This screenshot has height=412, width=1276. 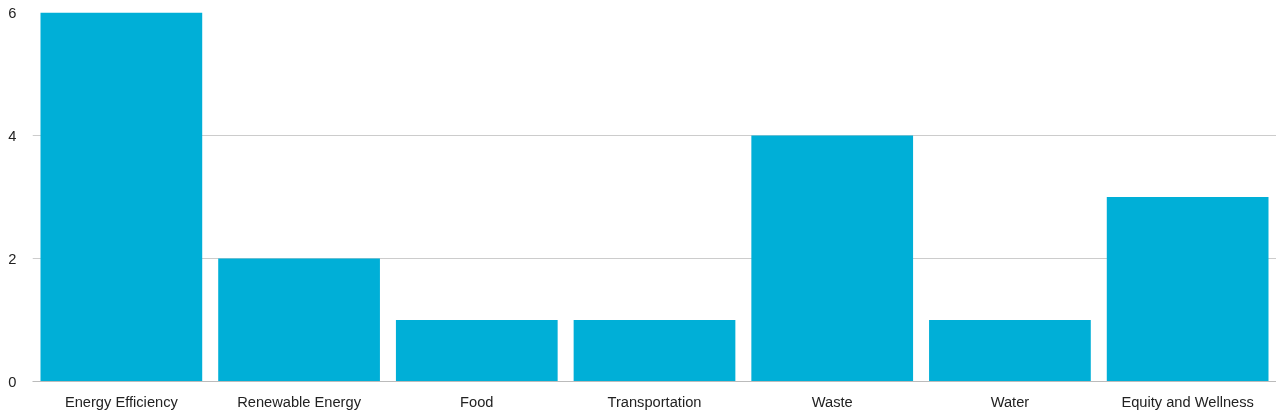 I want to click on x-tick-label: Energy Efficiency, so click(x=121, y=401).